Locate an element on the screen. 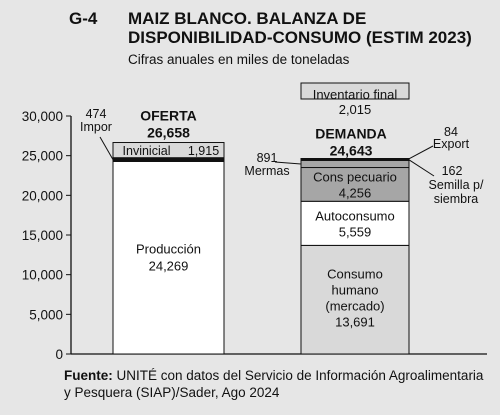 The image size is (500, 415). callout-value: 891 is located at coordinates (267, 158).